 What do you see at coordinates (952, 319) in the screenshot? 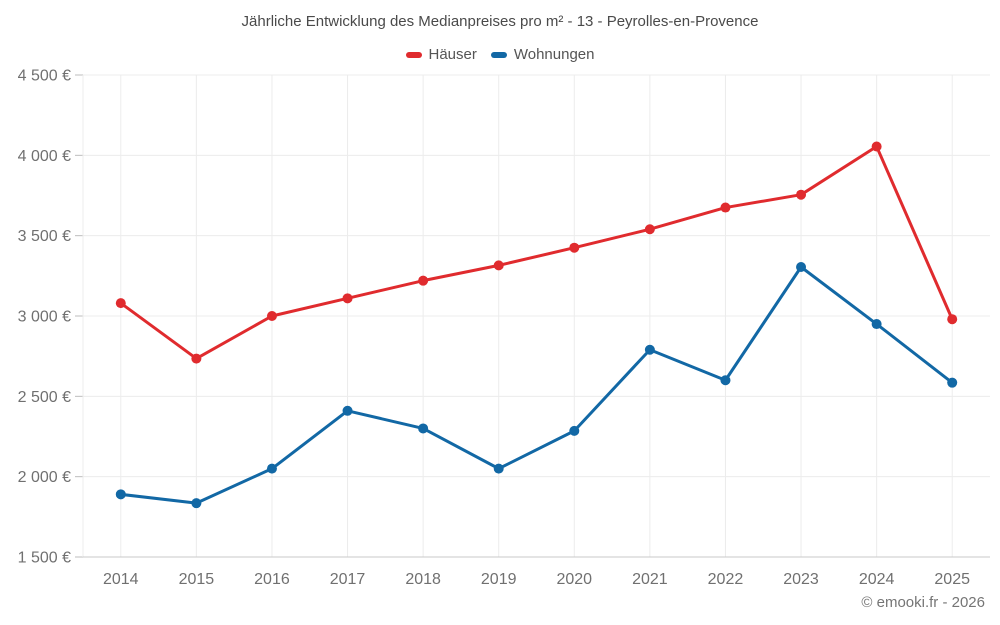
I see `series-0-point-2025` at bounding box center [952, 319].